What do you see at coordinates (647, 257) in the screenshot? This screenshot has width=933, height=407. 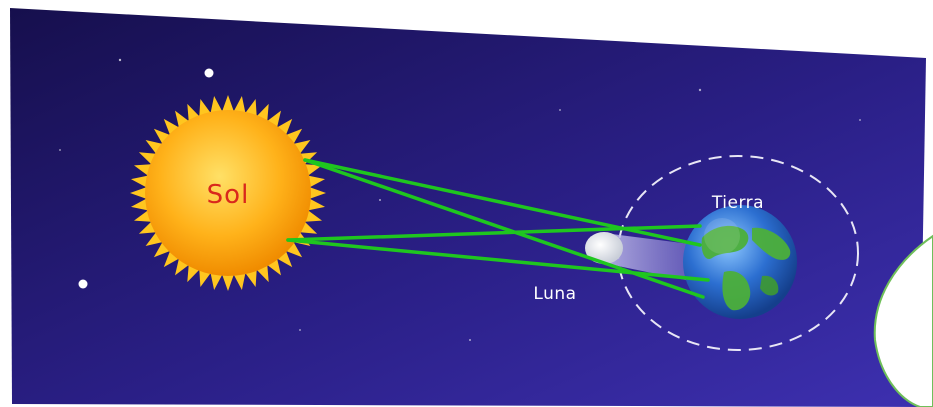 I see `moon-shadow-cone` at bounding box center [647, 257].